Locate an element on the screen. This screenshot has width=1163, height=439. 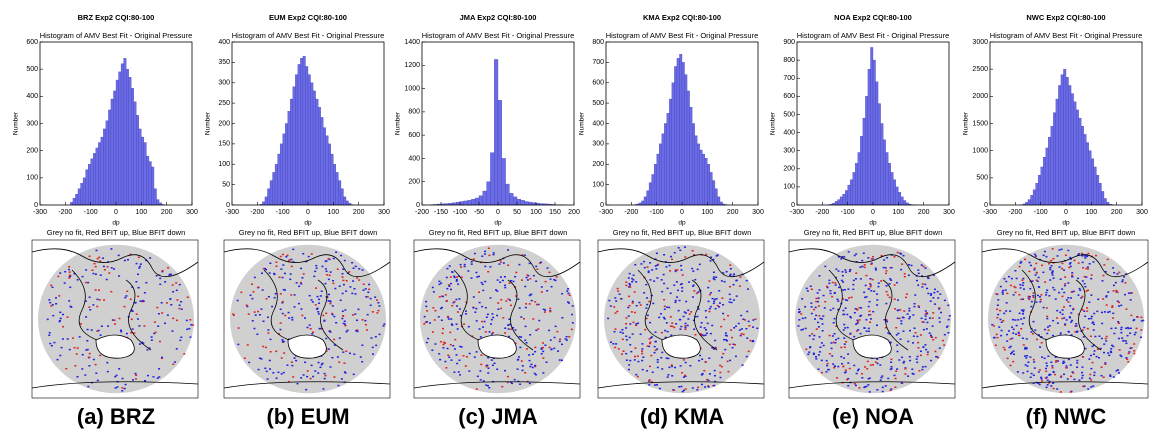
y-tick-label: 350 is located at coordinates (224, 62).